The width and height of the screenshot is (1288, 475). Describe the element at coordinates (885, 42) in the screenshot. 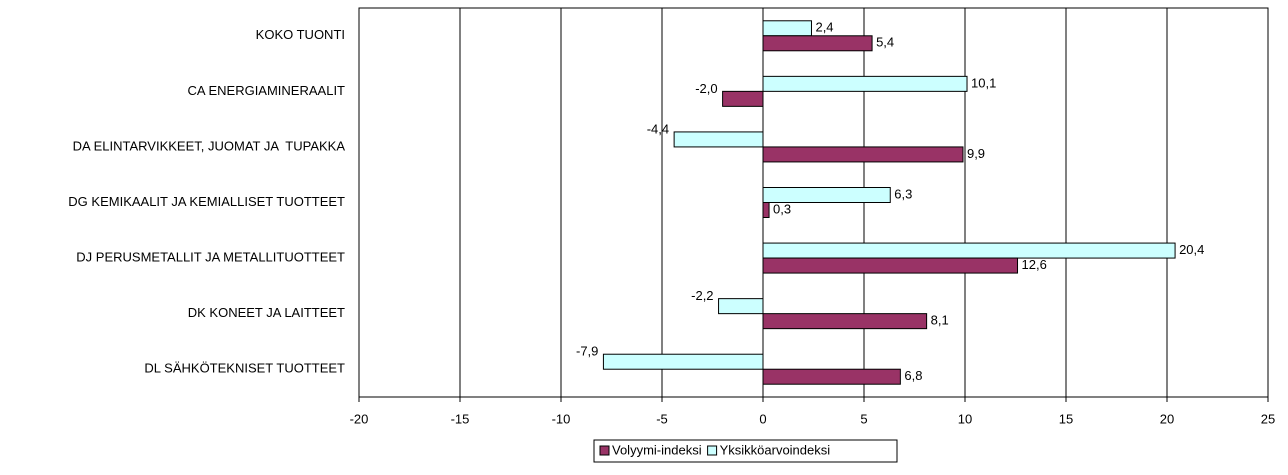

I see `data-label: 5,4` at that location.